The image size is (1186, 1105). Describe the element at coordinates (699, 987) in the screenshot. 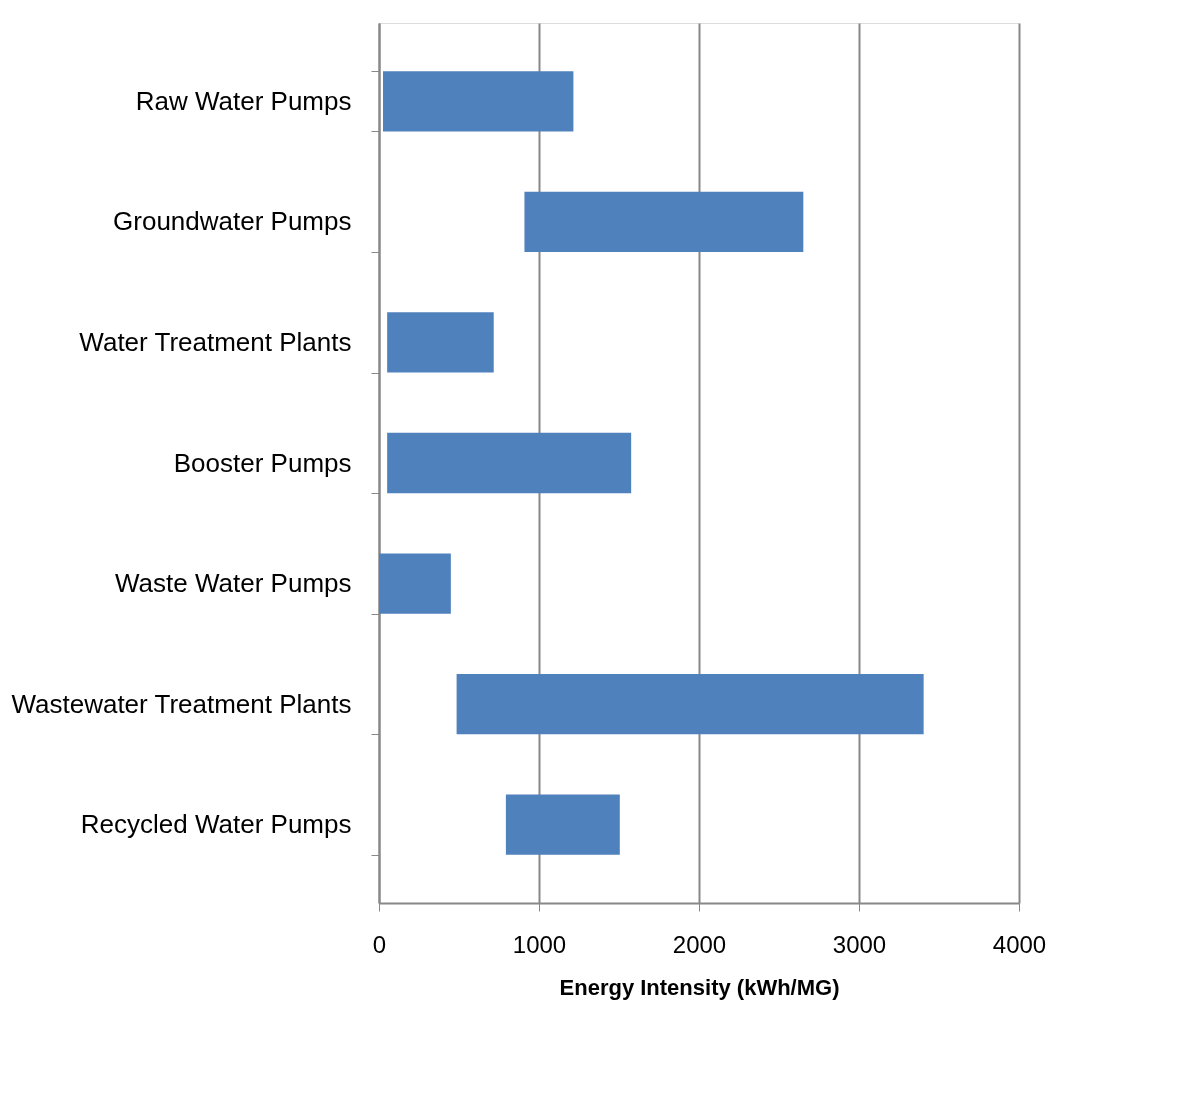

I see `x-axis-title: Energy Intensity (kWh/MG)` at that location.